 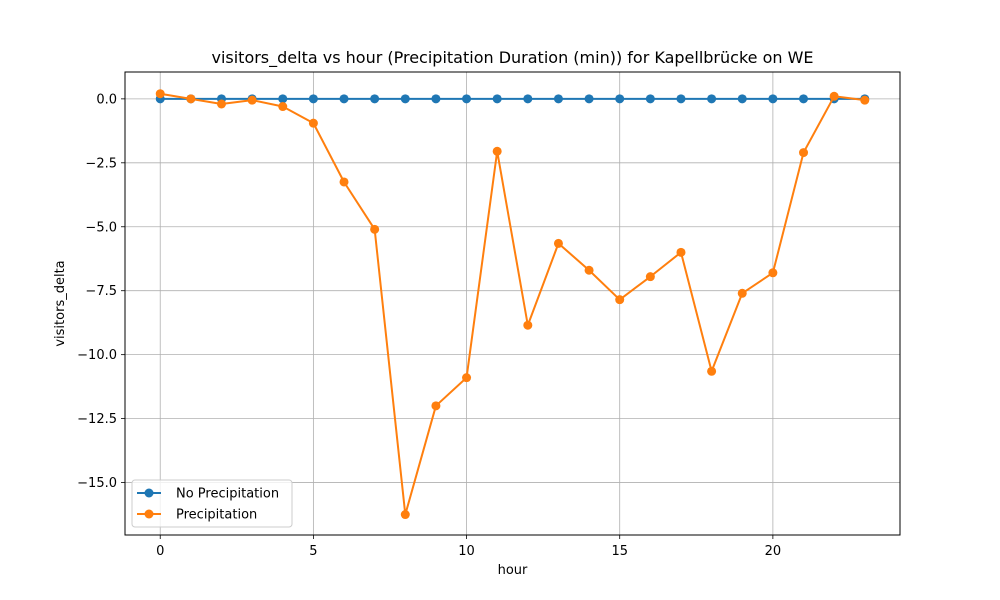 I want to click on x-axis-label: hour, so click(x=513, y=570).